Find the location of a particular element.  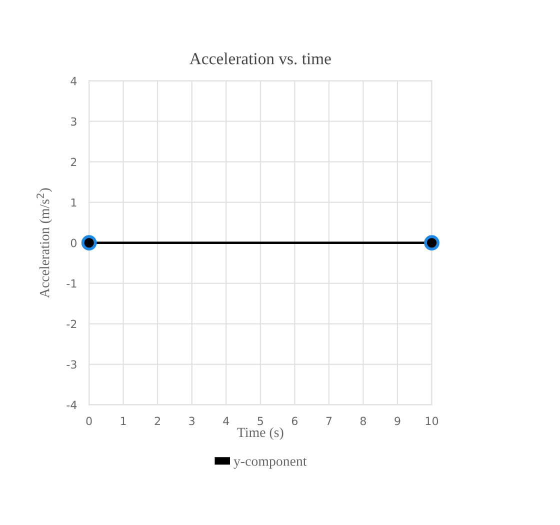

y-tick-label: 2 is located at coordinates (73, 162).